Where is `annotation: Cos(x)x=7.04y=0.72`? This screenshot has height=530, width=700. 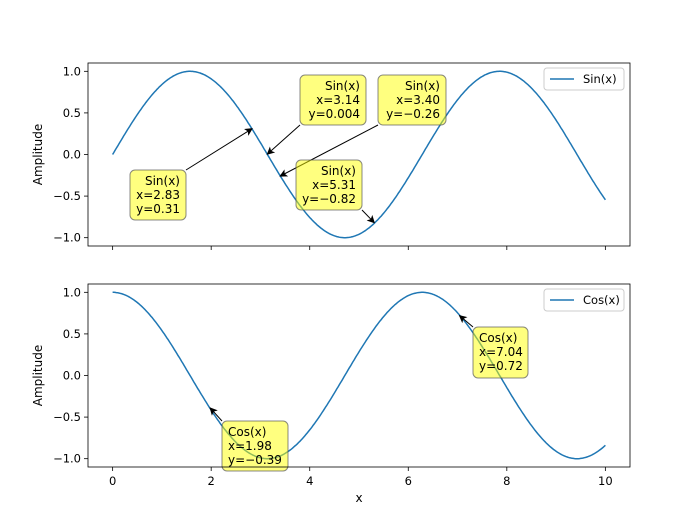 annotation: Cos(x)x=7.04y=0.72 is located at coordinates (493, 346).